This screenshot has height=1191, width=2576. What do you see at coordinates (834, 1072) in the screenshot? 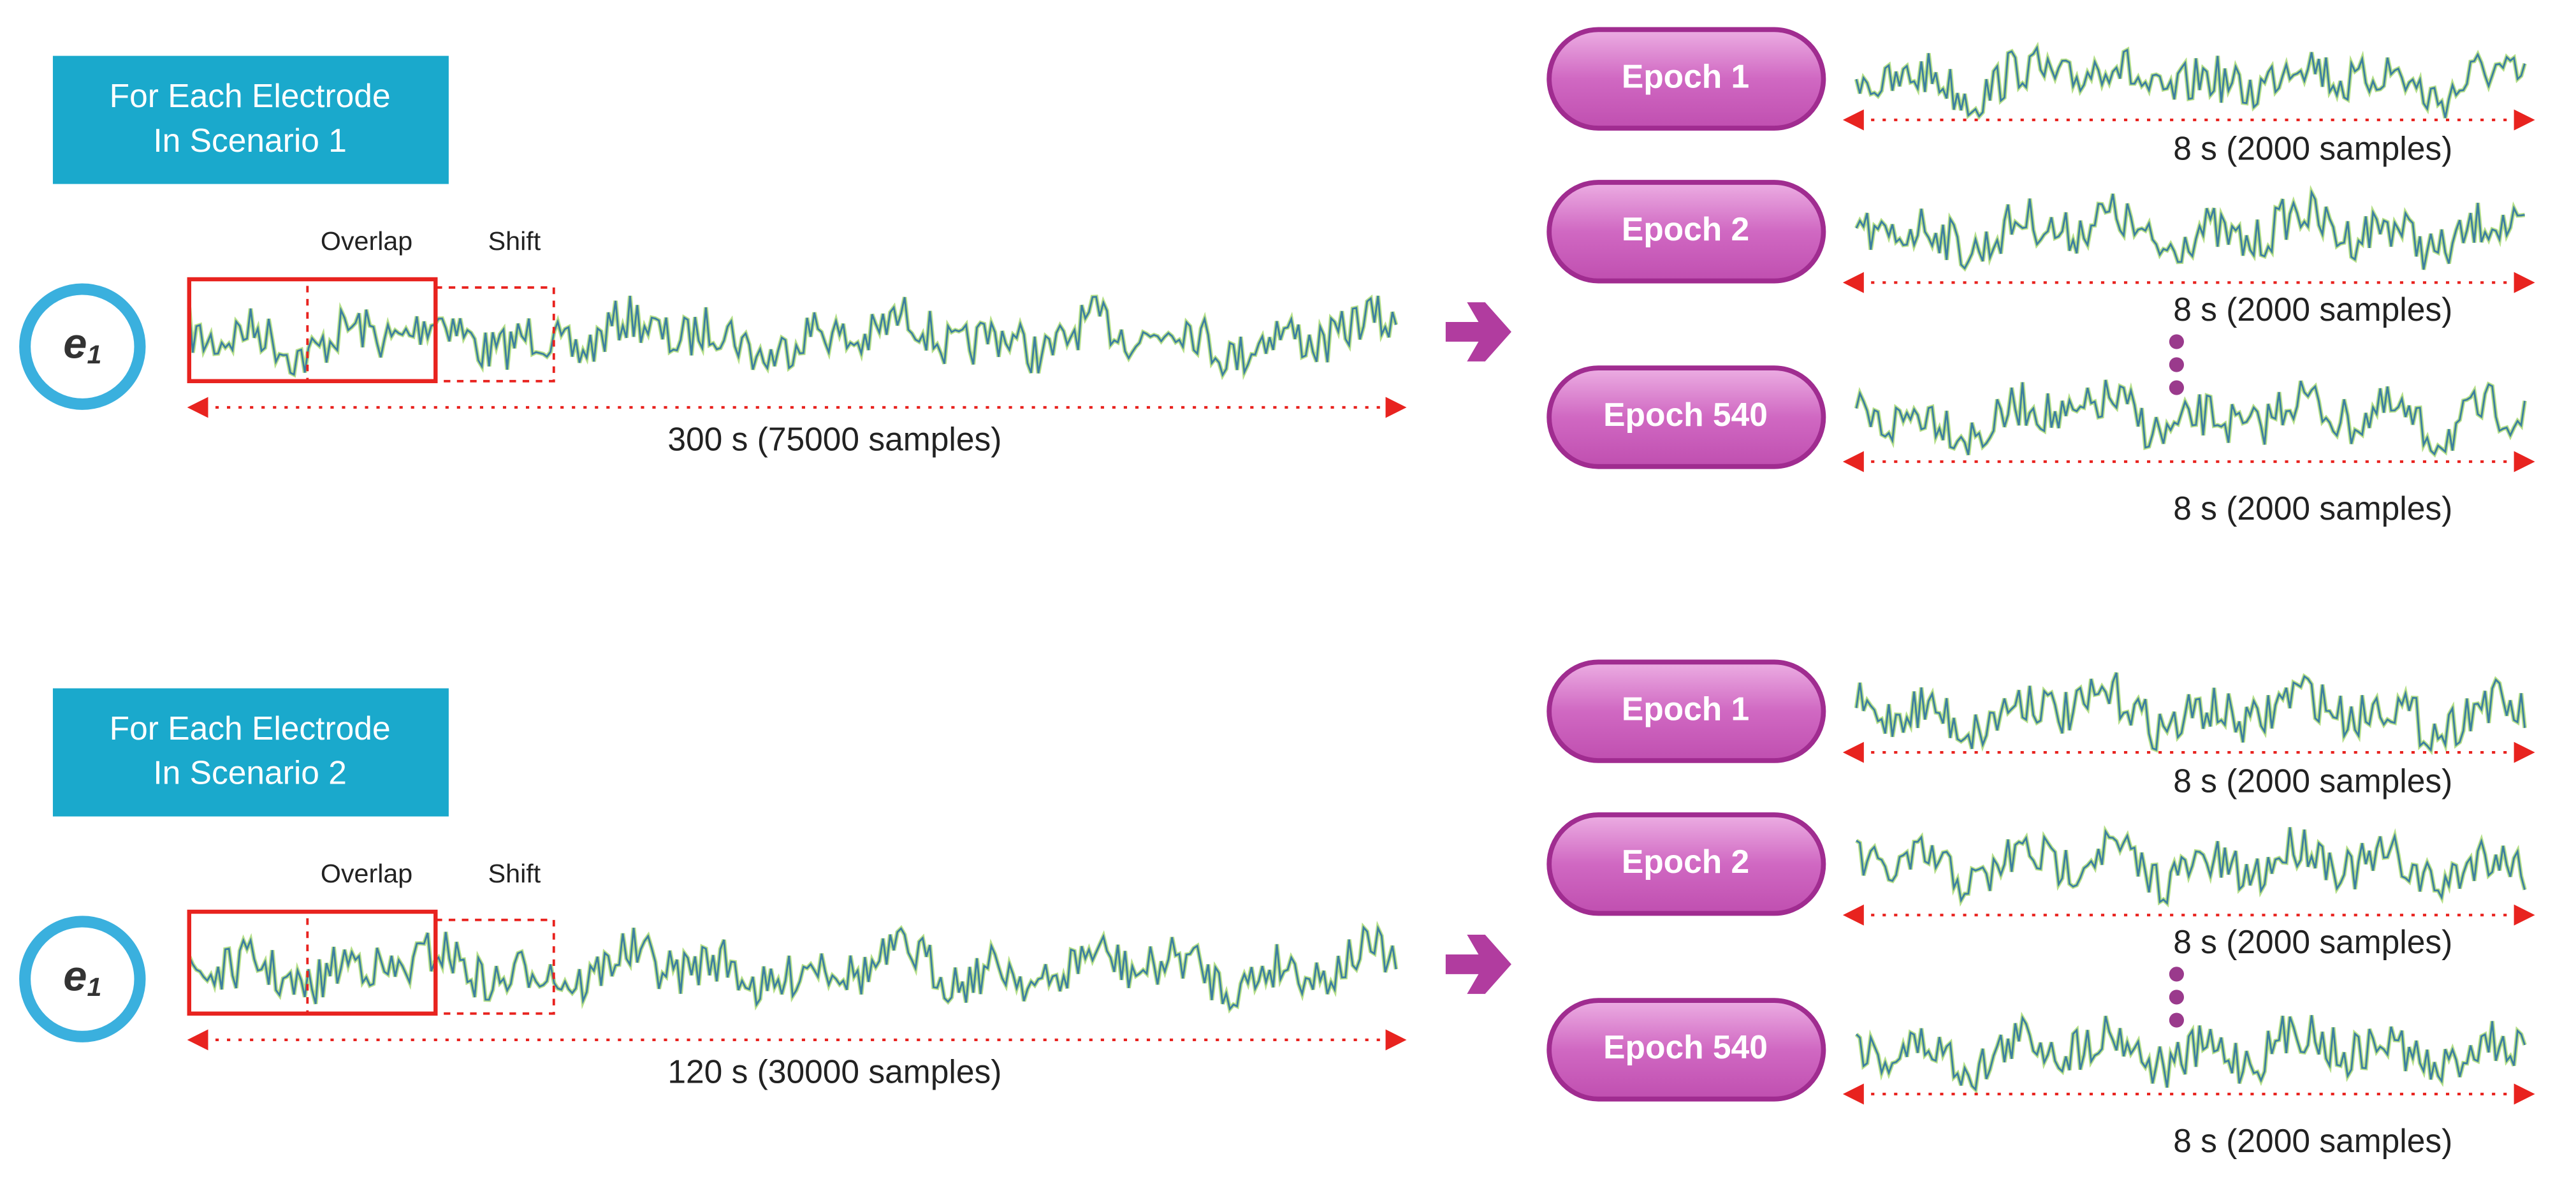
I see `duration-label: 120 s (30000 samples)` at bounding box center [834, 1072].